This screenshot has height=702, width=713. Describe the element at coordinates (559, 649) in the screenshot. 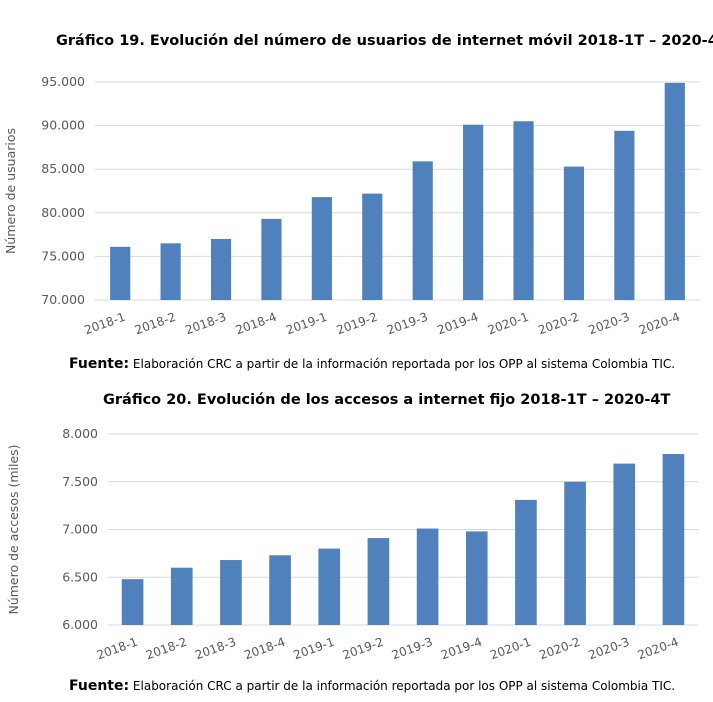

I see `chart2-xtick-label: 2020-2` at that location.